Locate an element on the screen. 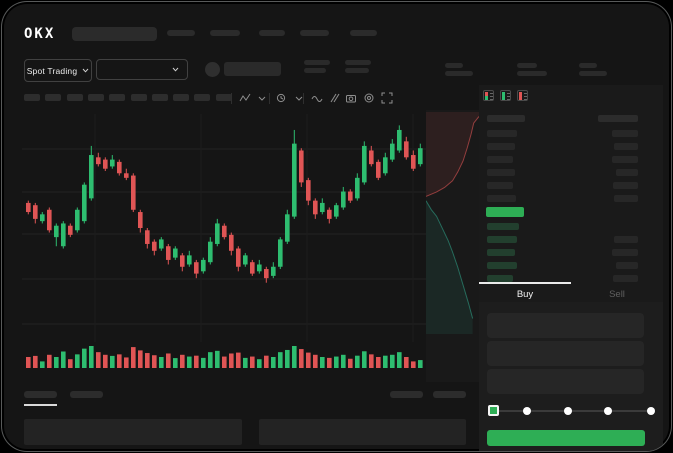  okx-logo: OKX is located at coordinates (40, 34).